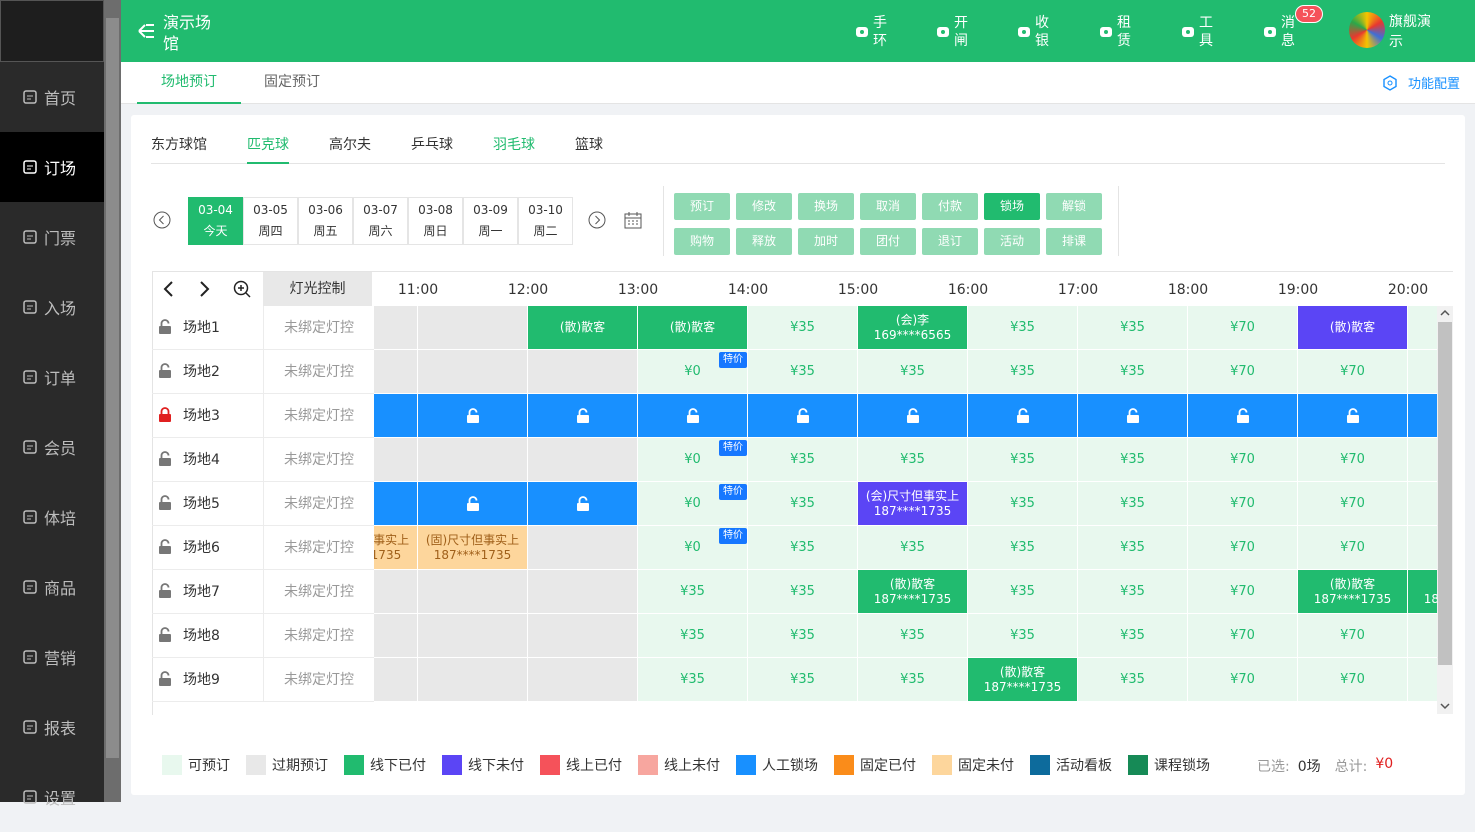 Image resolution: width=1475 pixels, height=832 pixels. What do you see at coordinates (633, 220) in the screenshot?
I see `calendar-icon` at bounding box center [633, 220].